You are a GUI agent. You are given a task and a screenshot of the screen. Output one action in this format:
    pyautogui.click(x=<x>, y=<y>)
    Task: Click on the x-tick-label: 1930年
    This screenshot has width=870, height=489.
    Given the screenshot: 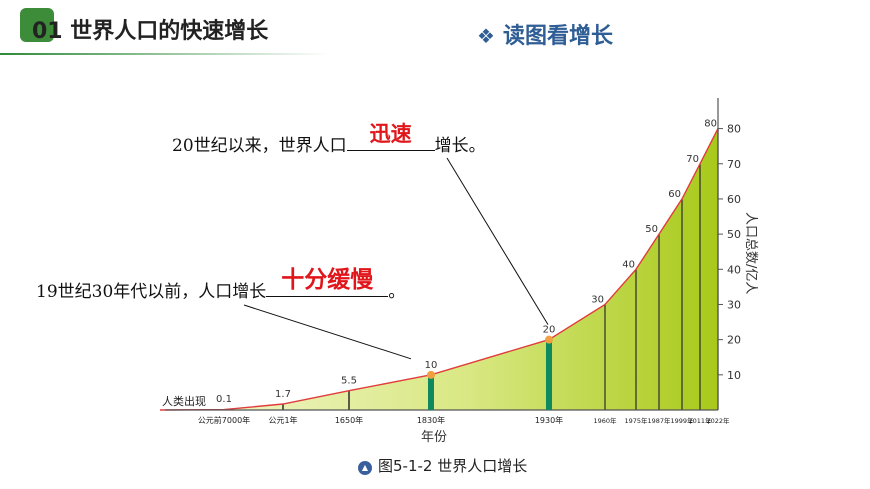 What is the action you would take?
    pyautogui.click(x=549, y=420)
    